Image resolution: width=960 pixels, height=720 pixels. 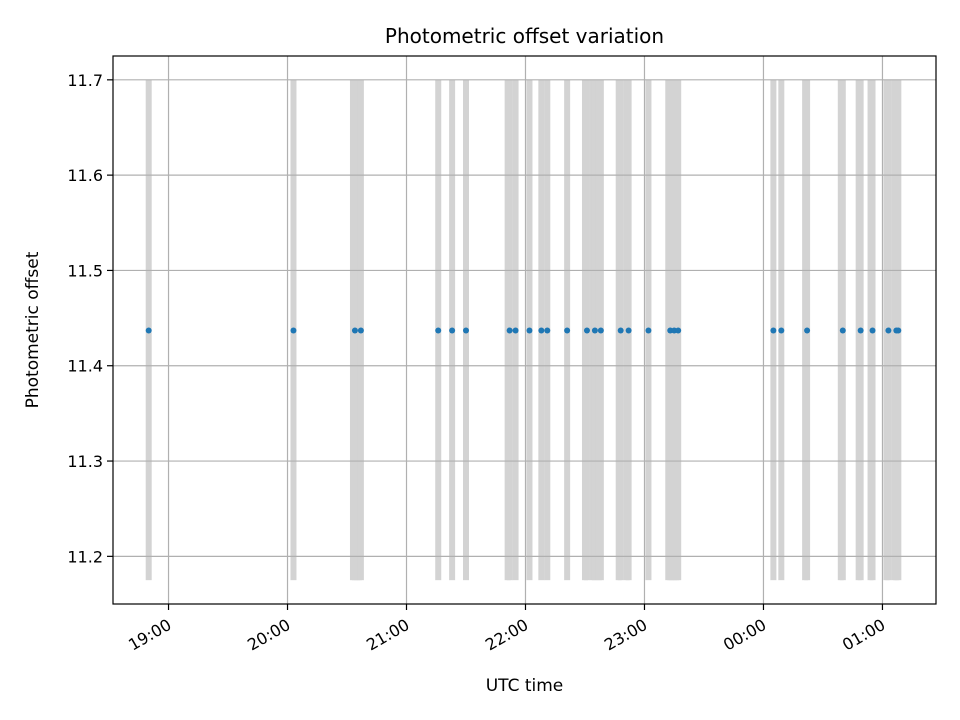 I want to click on y-tick-label: 11.3, so click(x=85, y=461).